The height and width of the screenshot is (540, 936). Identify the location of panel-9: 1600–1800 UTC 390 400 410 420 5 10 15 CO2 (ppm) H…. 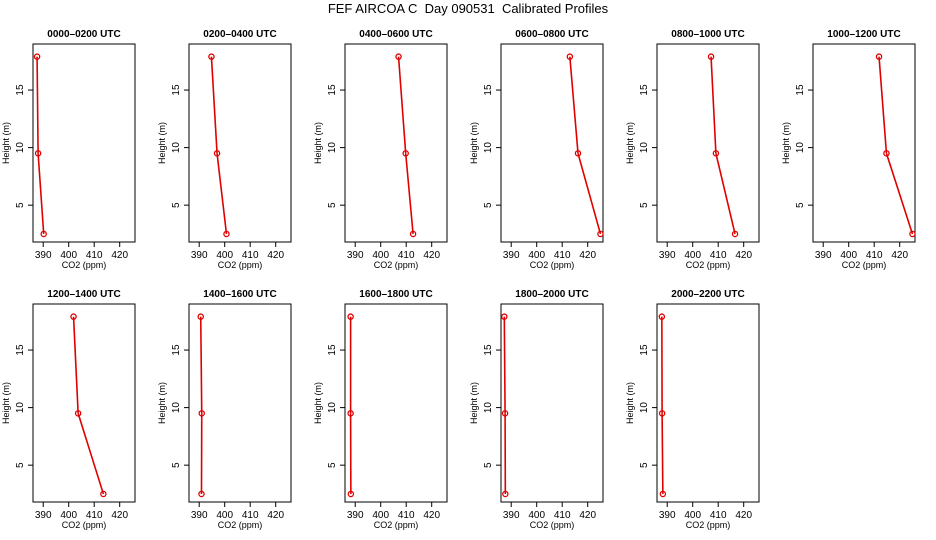
(380, 409).